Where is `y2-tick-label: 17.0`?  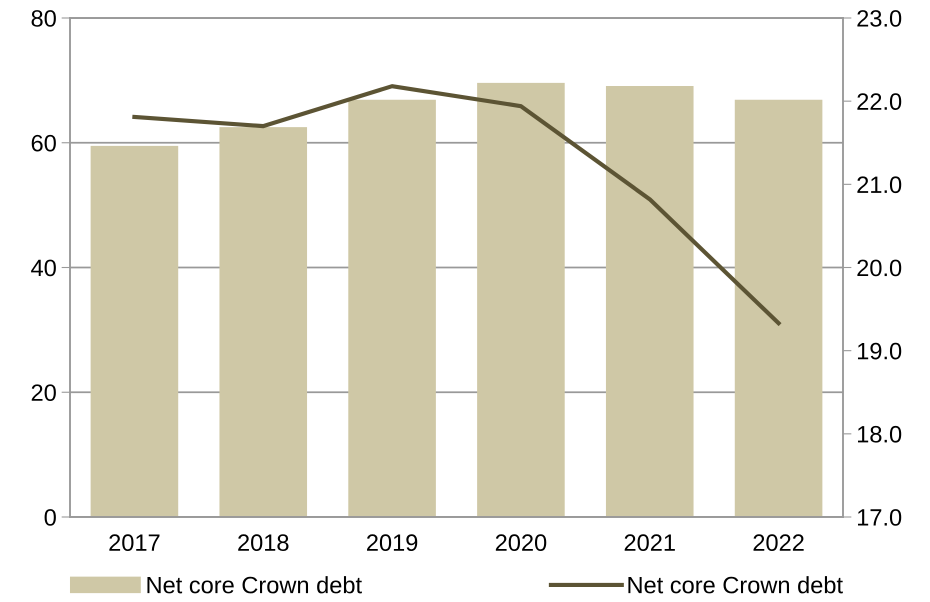 y2-tick-label: 17.0 is located at coordinates (880, 517).